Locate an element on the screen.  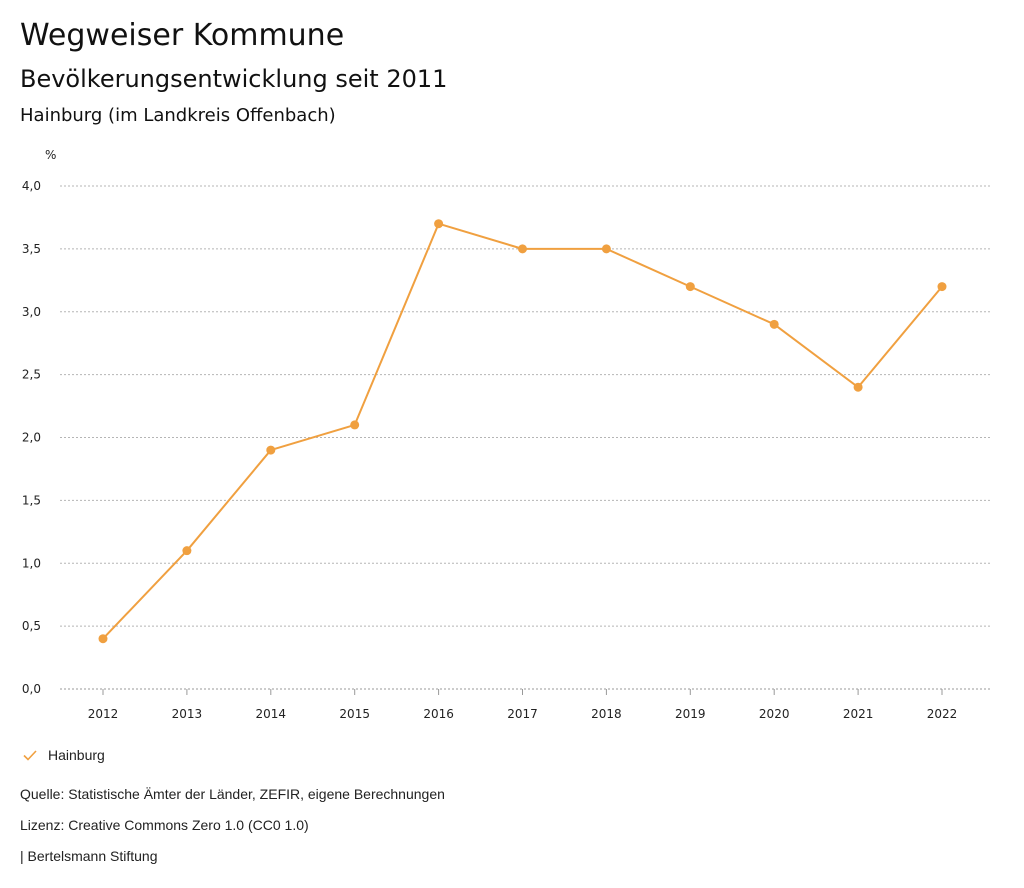
x-tick-label: 2017 is located at coordinates (522, 714).